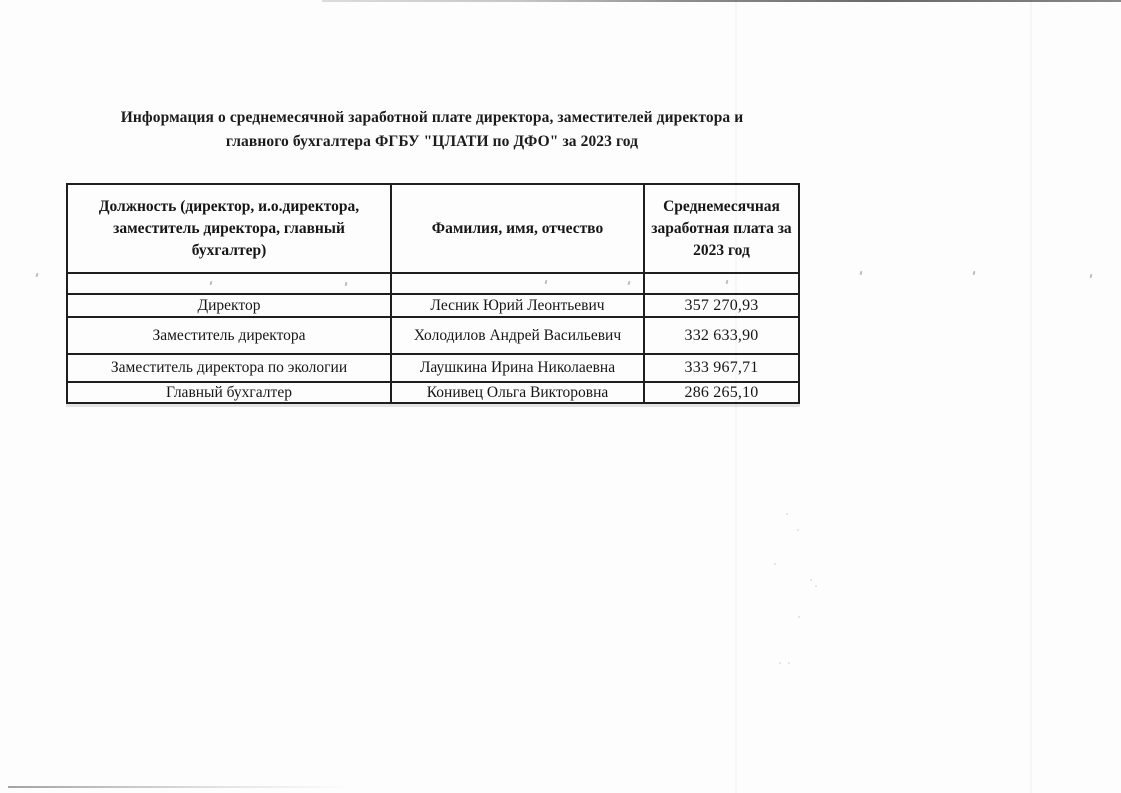 The width and height of the screenshot is (1121, 793). Describe the element at coordinates (1031, 396) in the screenshot. I see `scan-streak-vertical` at that location.